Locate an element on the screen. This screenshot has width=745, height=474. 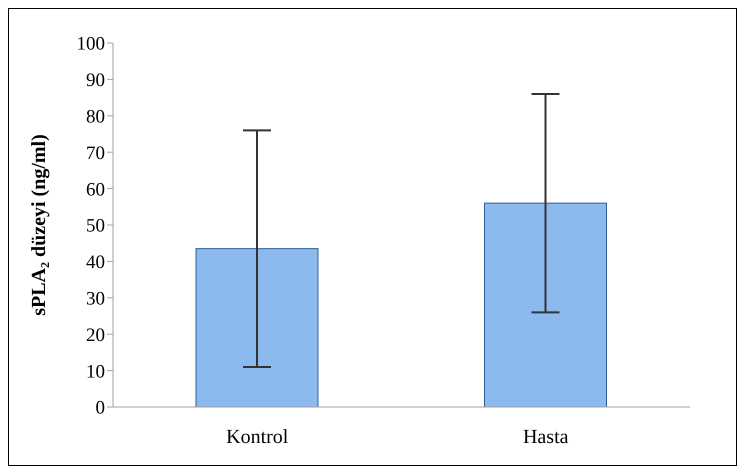
y-tick-label: 40 is located at coordinates (95, 263).